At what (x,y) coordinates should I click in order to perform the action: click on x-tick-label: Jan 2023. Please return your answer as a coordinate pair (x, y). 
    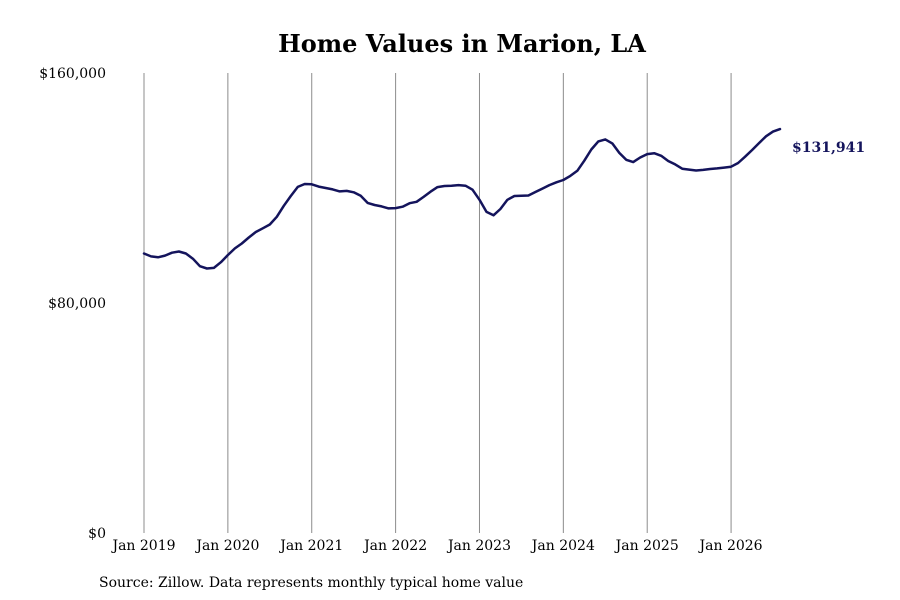
    Looking at the image, I should click on (478, 546).